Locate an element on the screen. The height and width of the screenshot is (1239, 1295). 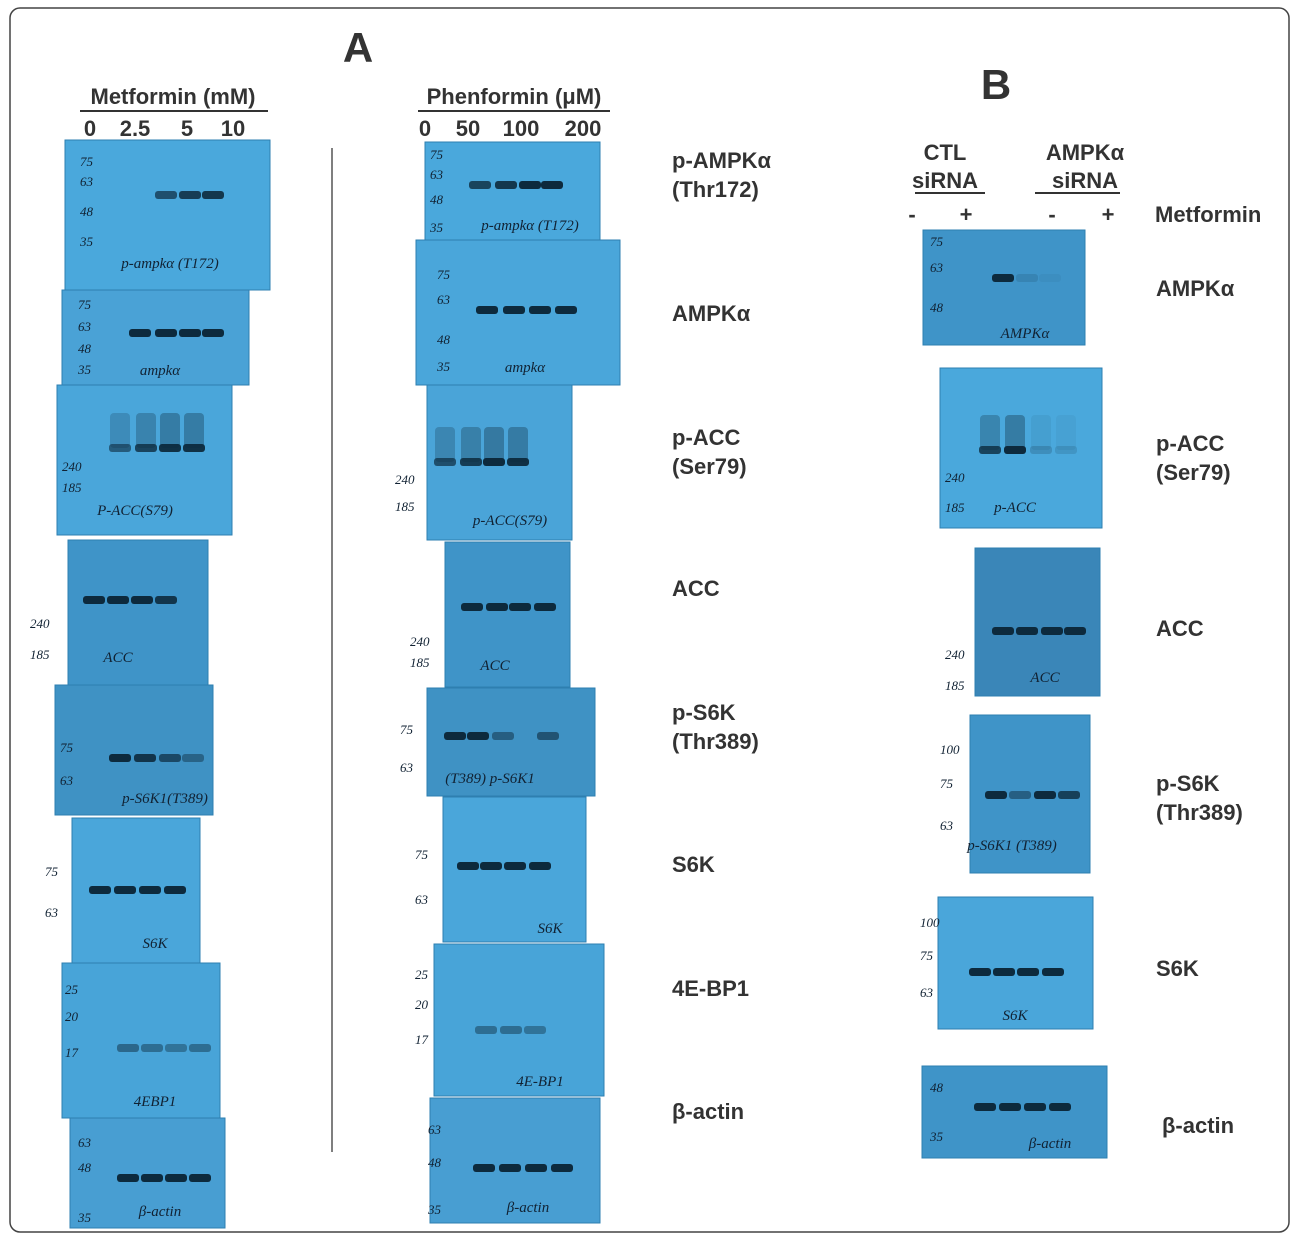
blot-note: p-S6K1(T389) is located at coordinates (164, 799).